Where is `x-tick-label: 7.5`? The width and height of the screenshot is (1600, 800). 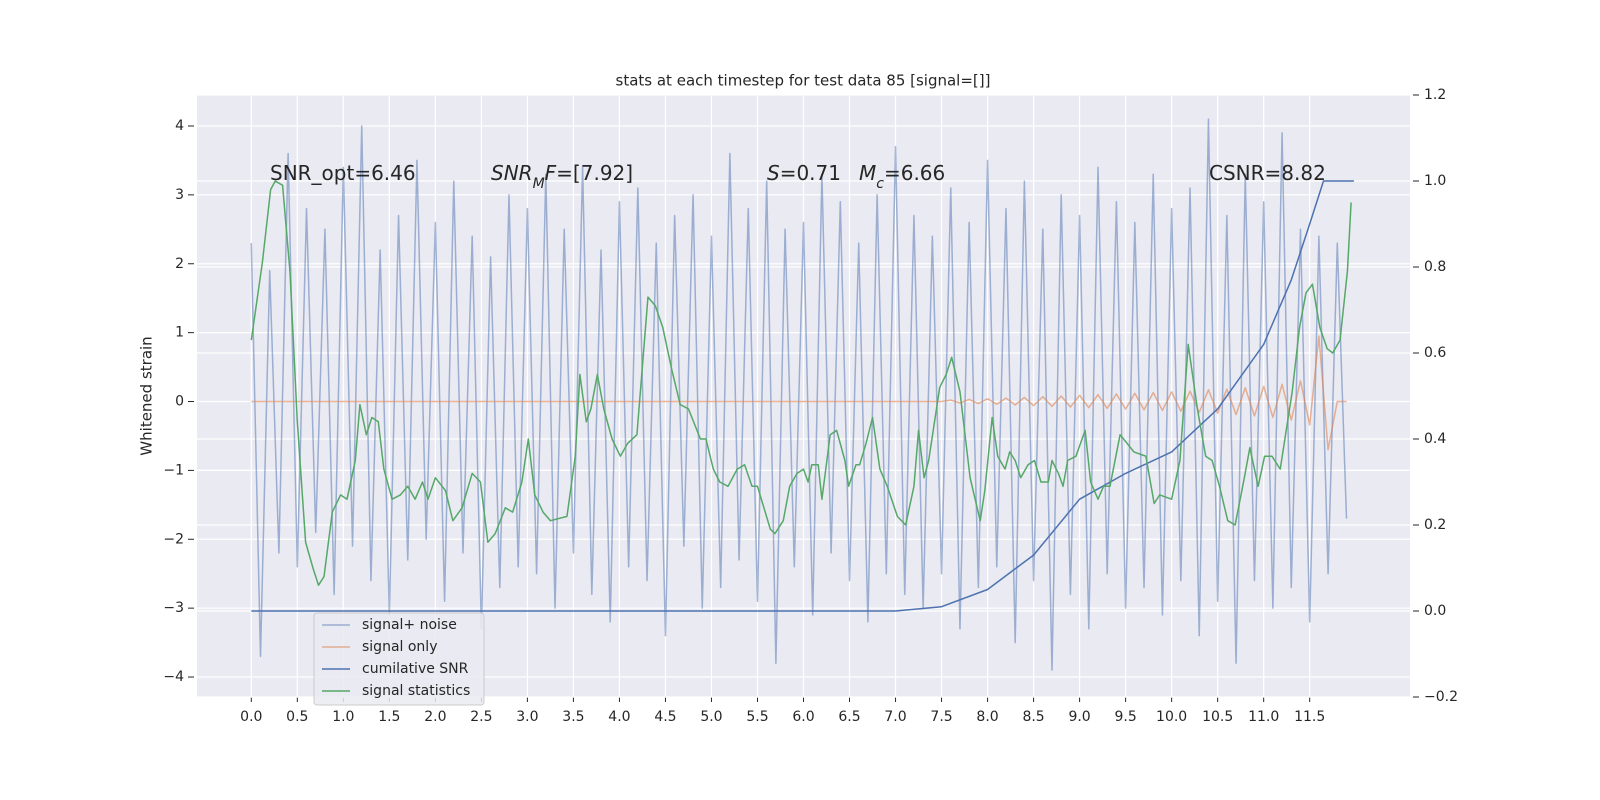 x-tick-label: 7.5 is located at coordinates (941, 717).